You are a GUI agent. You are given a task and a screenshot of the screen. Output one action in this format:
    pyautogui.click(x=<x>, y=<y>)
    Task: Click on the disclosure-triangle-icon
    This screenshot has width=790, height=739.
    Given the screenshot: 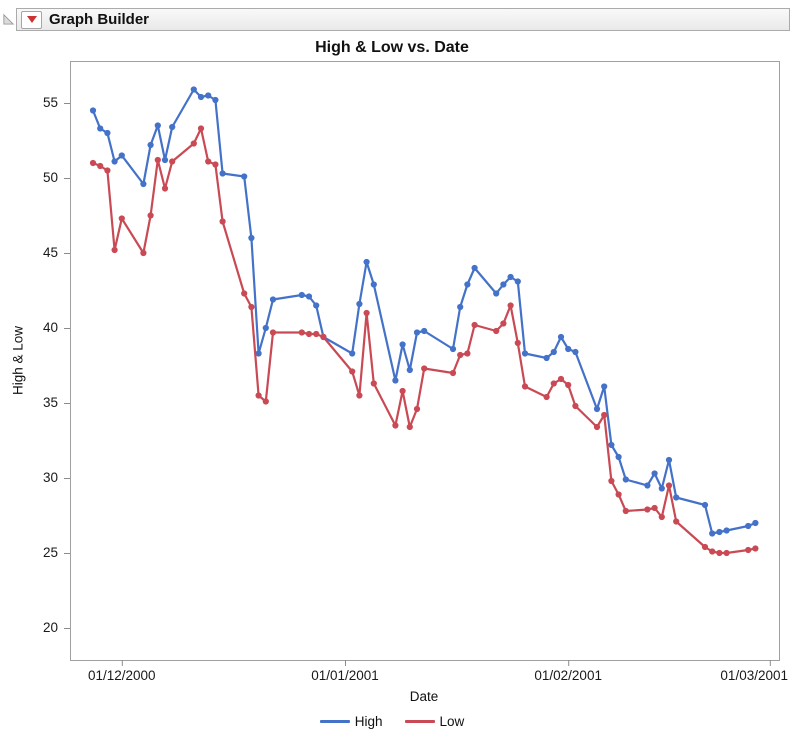 What is the action you would take?
    pyautogui.click(x=8, y=18)
    